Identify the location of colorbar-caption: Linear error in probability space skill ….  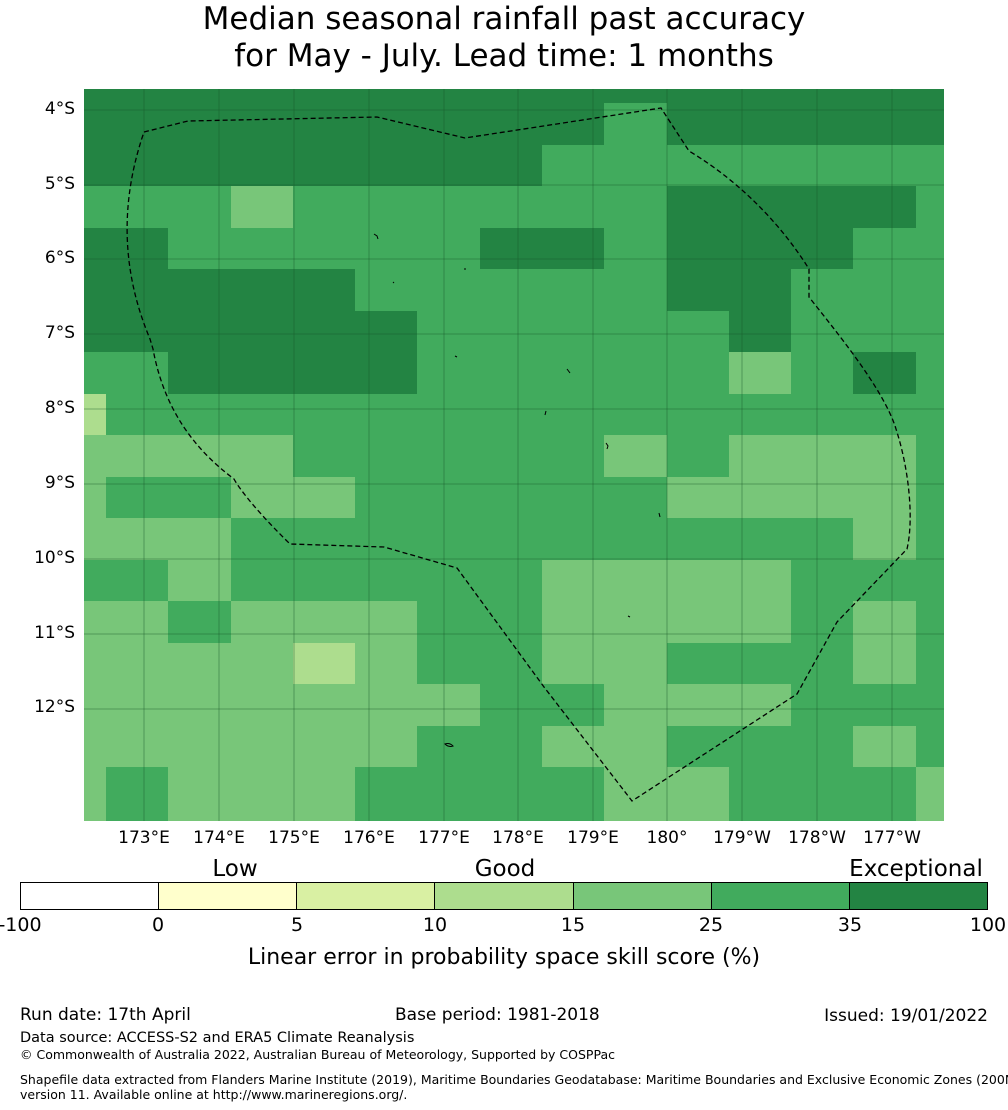
(504, 957).